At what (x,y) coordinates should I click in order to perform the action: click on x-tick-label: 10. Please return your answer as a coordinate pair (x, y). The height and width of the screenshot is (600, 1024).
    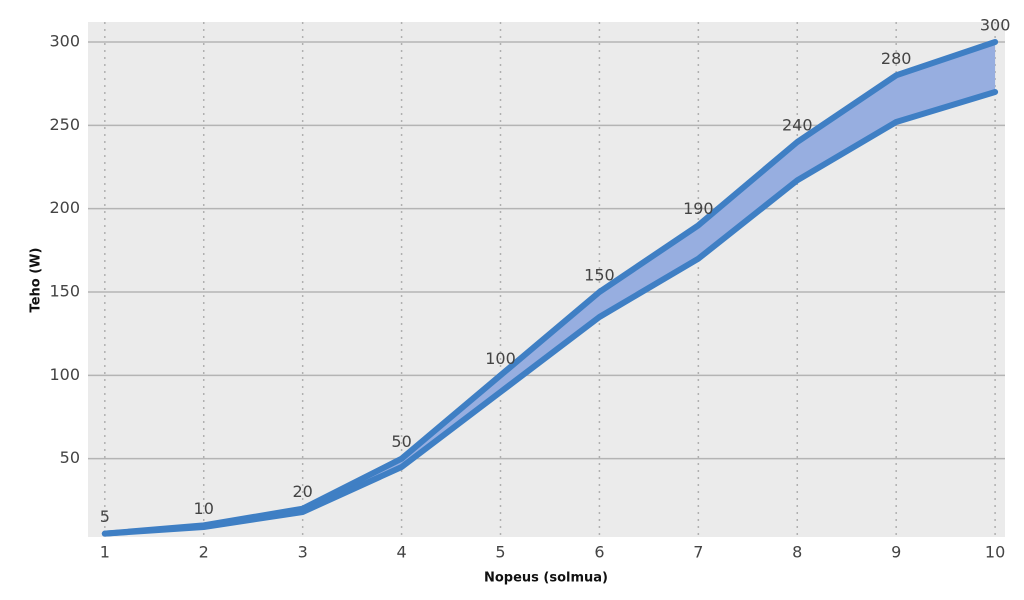
    Looking at the image, I should click on (995, 552).